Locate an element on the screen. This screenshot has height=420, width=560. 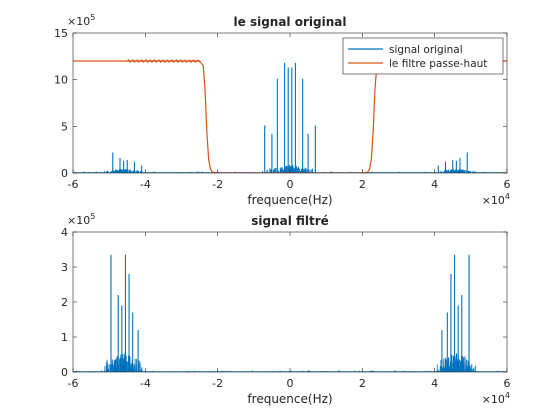
y-tick-label: 5 is located at coordinates (64, 126).